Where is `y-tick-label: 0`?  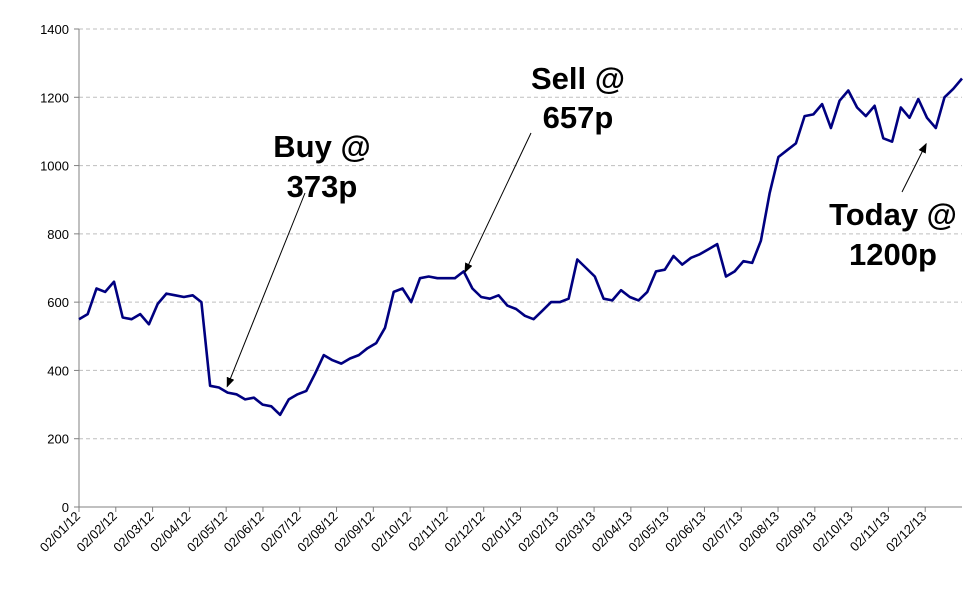 y-tick-label: 0 is located at coordinates (65, 507).